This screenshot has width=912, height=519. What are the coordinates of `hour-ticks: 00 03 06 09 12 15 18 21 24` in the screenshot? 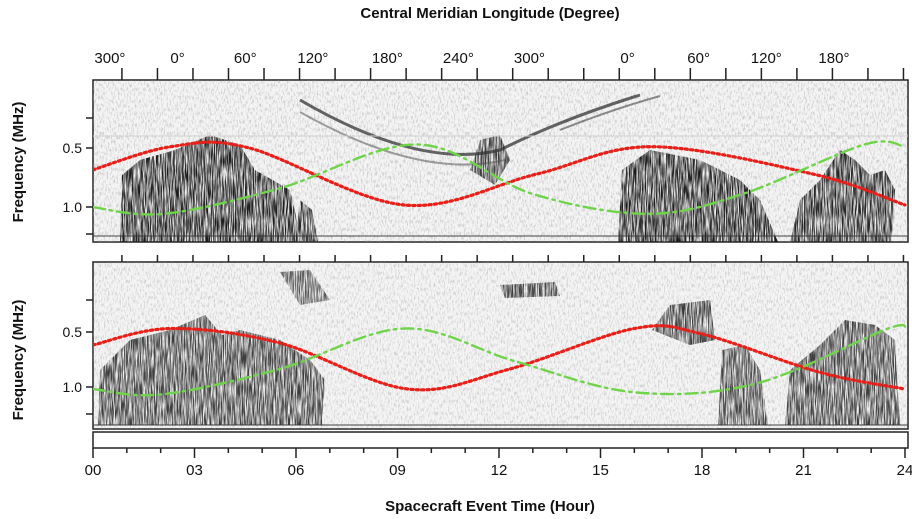 It's located at (498, 463).